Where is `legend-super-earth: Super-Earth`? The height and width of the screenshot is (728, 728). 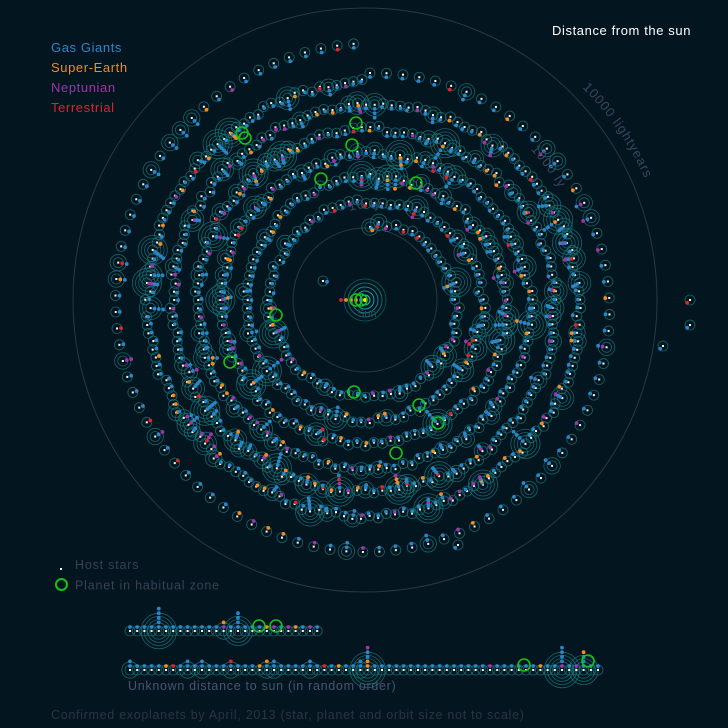
legend-super-earth: Super-Earth is located at coordinates (89, 67).